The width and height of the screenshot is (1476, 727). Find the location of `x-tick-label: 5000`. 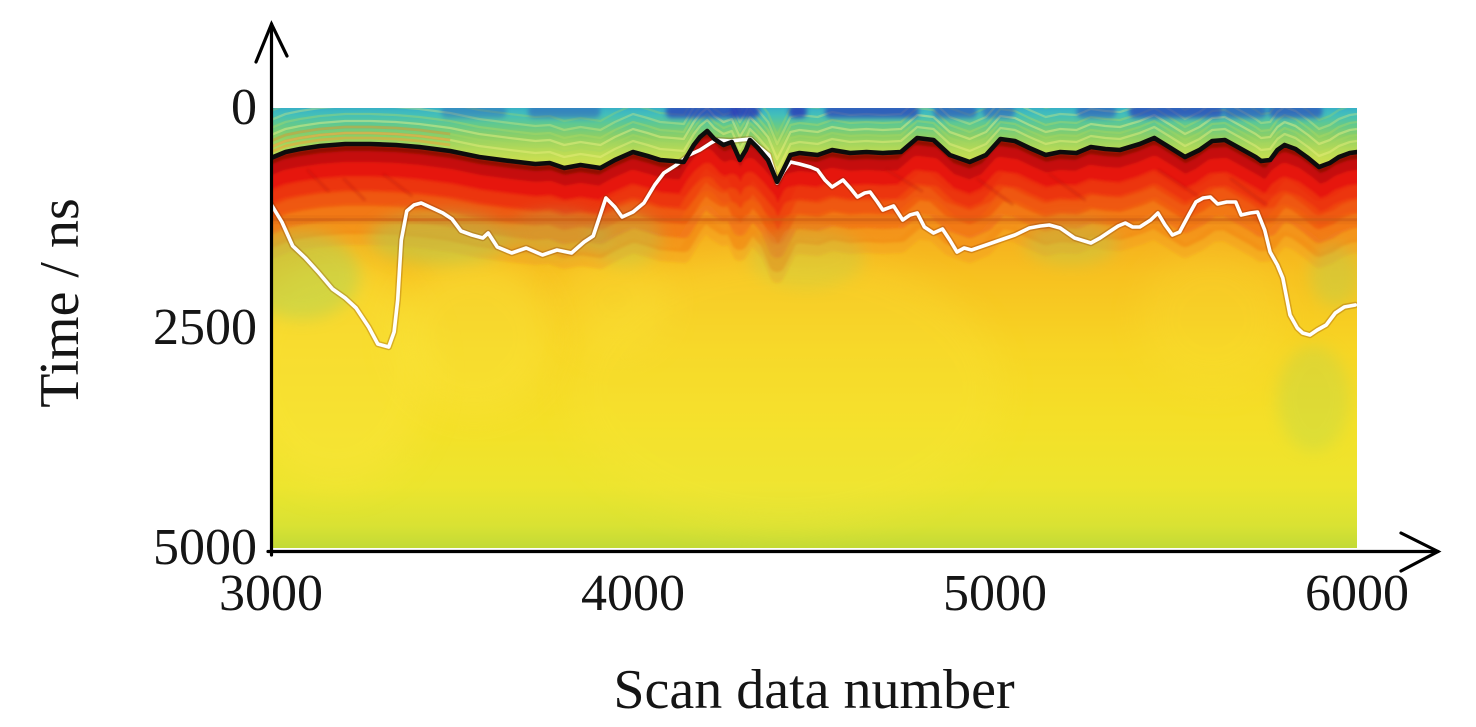

x-tick-label: 5000 is located at coordinates (995, 593).